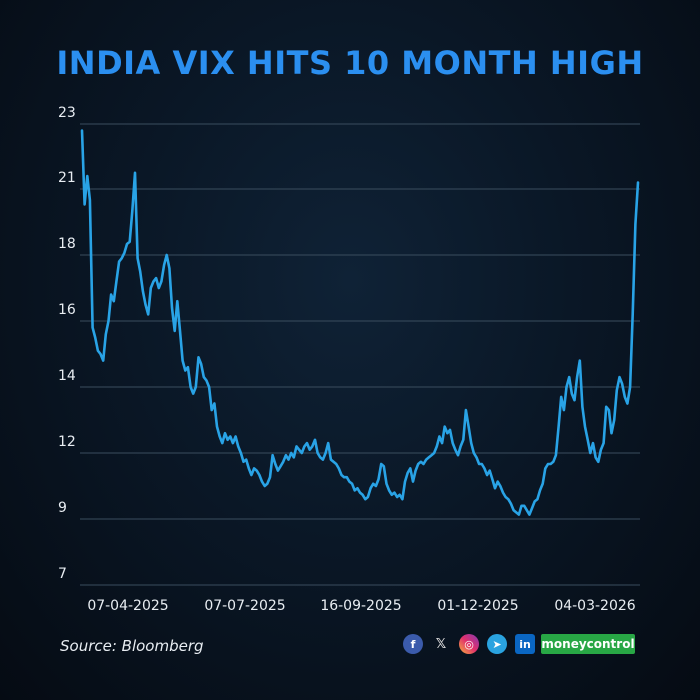 The width and height of the screenshot is (700, 700). What do you see at coordinates (588, 644) in the screenshot?
I see `brand-logo: moneycontrol` at bounding box center [588, 644].